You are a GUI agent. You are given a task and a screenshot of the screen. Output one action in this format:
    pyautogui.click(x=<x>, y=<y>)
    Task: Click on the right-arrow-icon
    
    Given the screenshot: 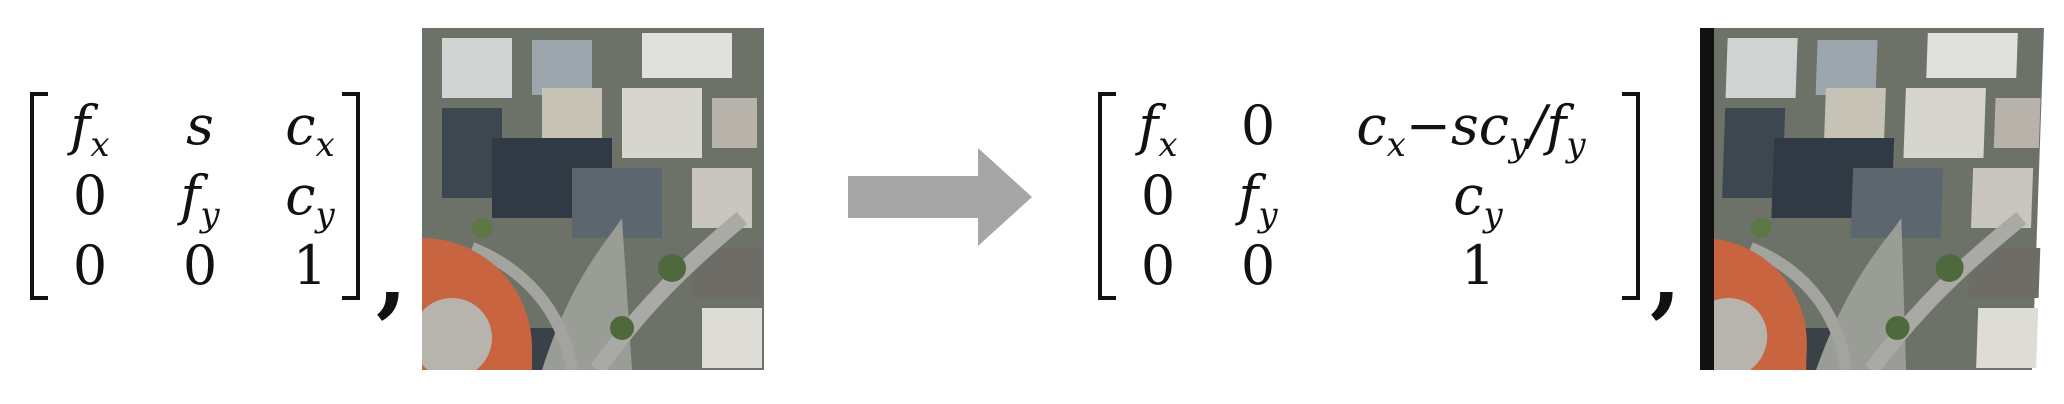 What is the action you would take?
    pyautogui.click(x=940, y=197)
    